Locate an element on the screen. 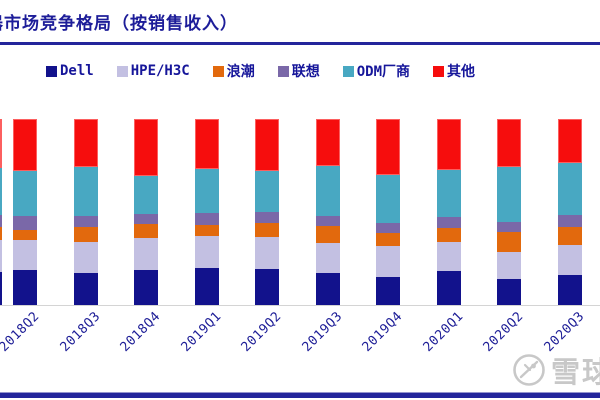 This screenshot has width=600, height=400. legend-label: 联想 is located at coordinates (305, 72).